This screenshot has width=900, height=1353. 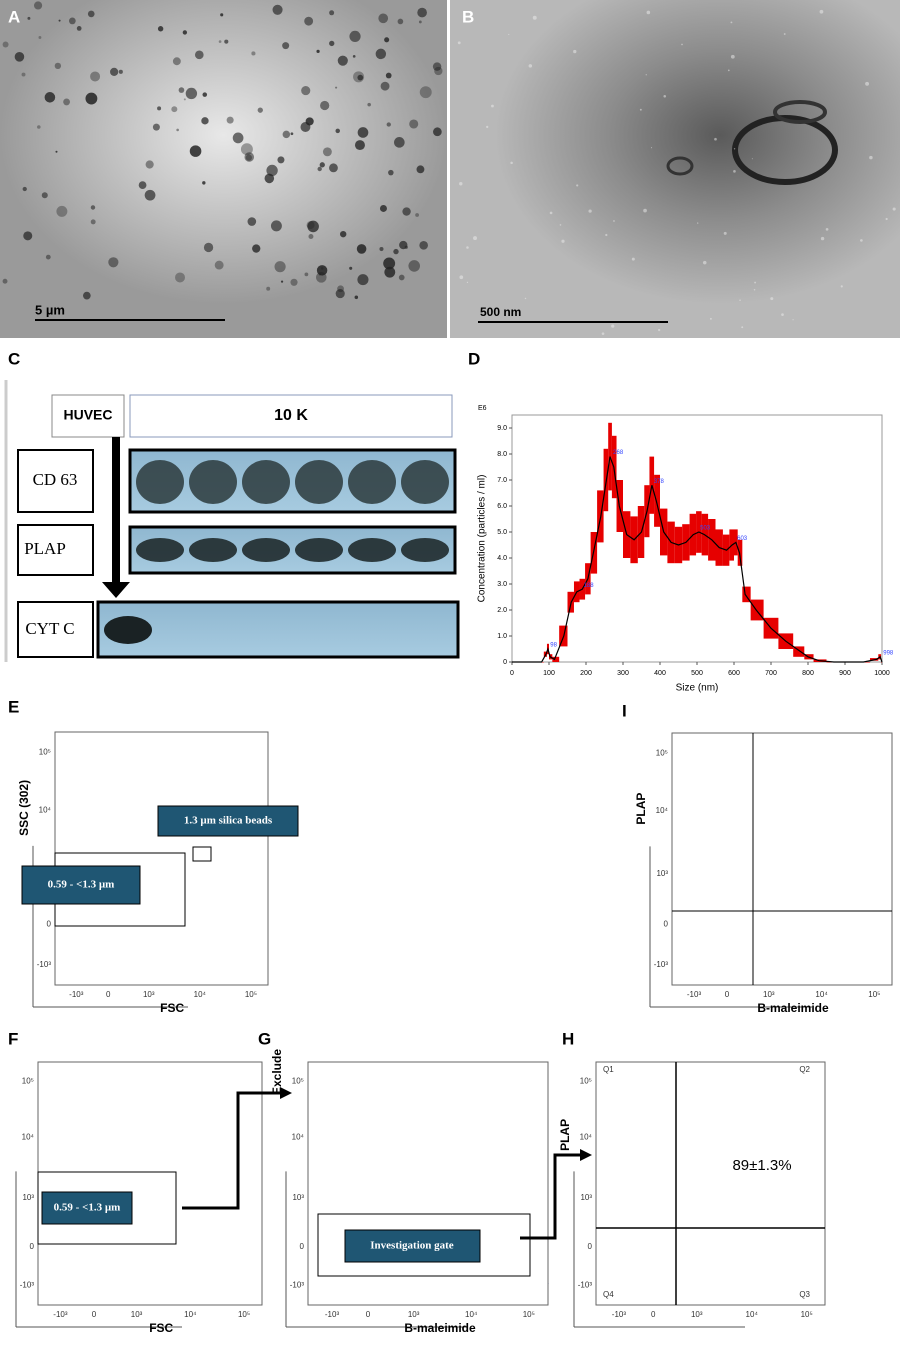 I want to click on gate, so click(x=202, y=854).